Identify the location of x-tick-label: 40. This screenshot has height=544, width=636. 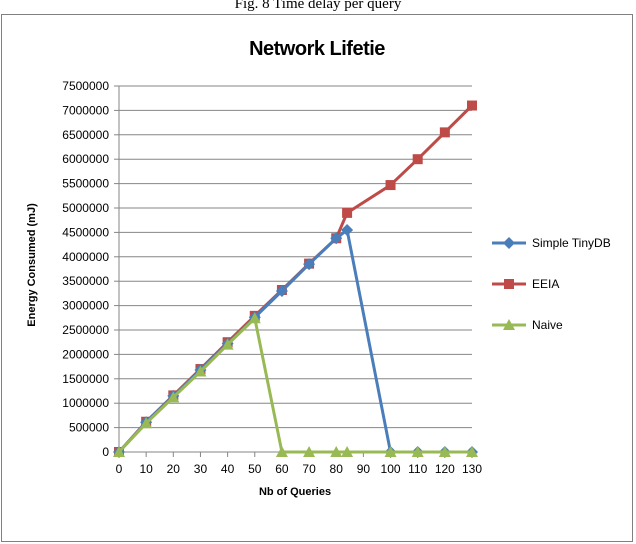
(228, 469).